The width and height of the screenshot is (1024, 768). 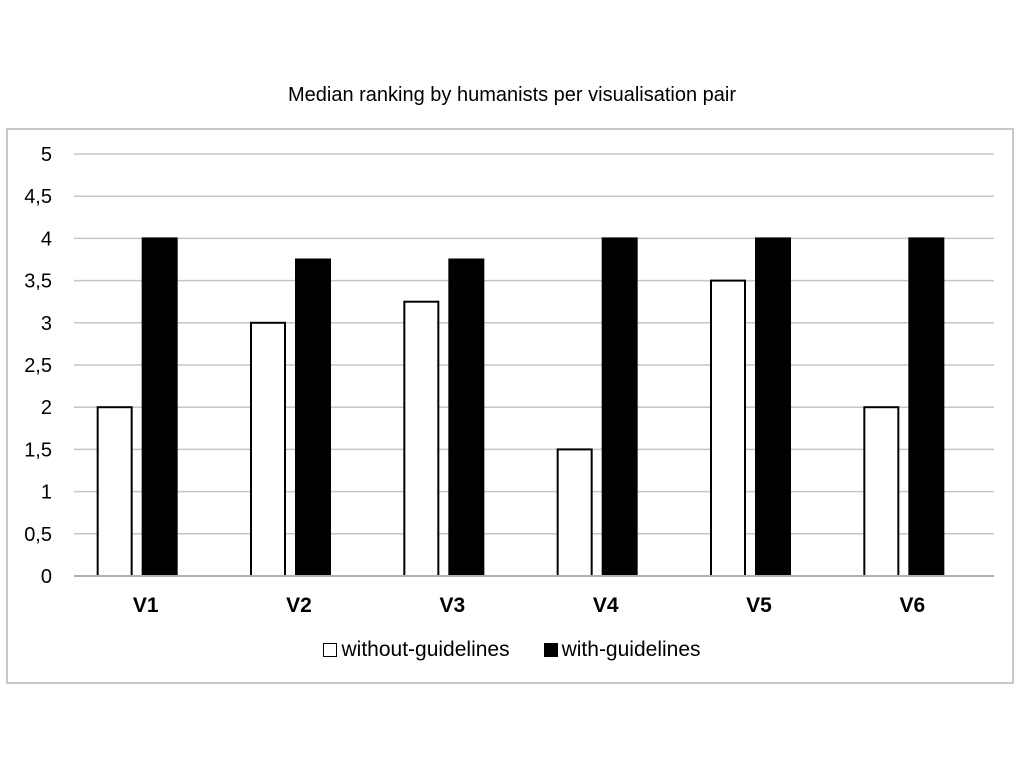 I want to click on y-tick-label: 4, so click(x=46, y=239).